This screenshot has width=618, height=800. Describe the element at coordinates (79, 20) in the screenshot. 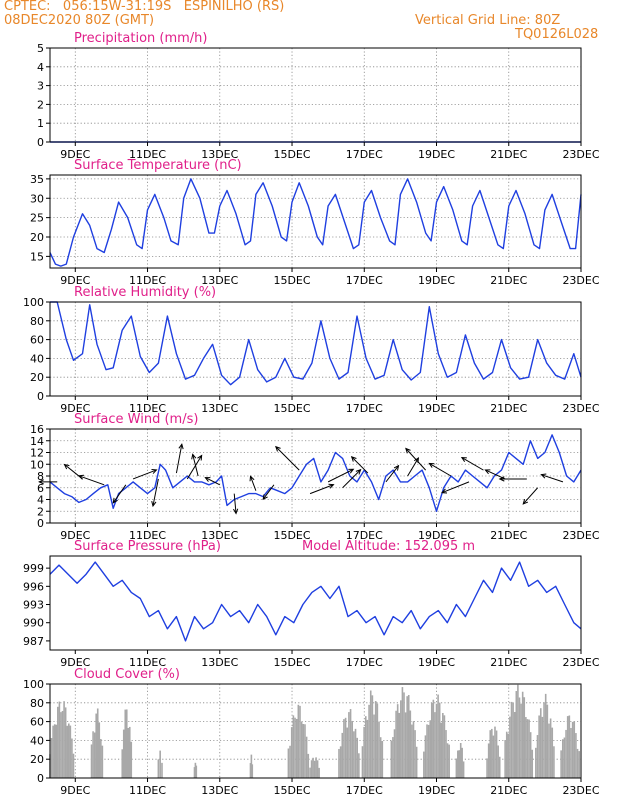

I see `header-line2: 08DEC2020 80Z (GMT)` at that location.